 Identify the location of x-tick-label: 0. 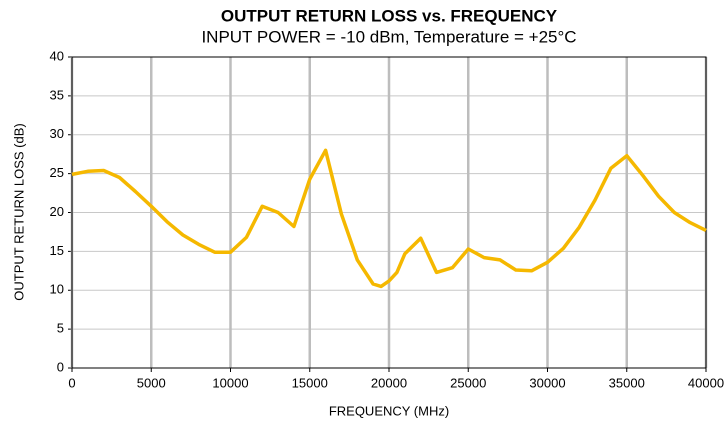
(71, 382).